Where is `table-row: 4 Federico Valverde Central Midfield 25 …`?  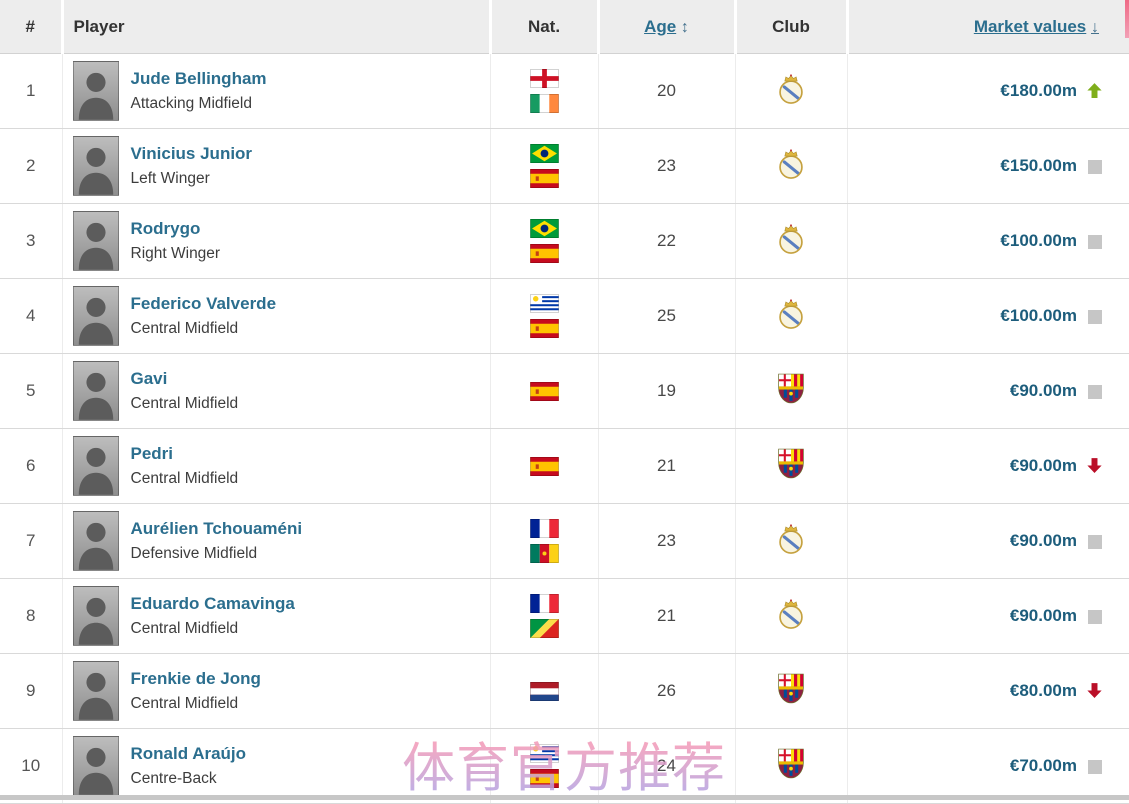 table-row: 4 Federico Valverde Central Midfield 25 … is located at coordinates (564, 316).